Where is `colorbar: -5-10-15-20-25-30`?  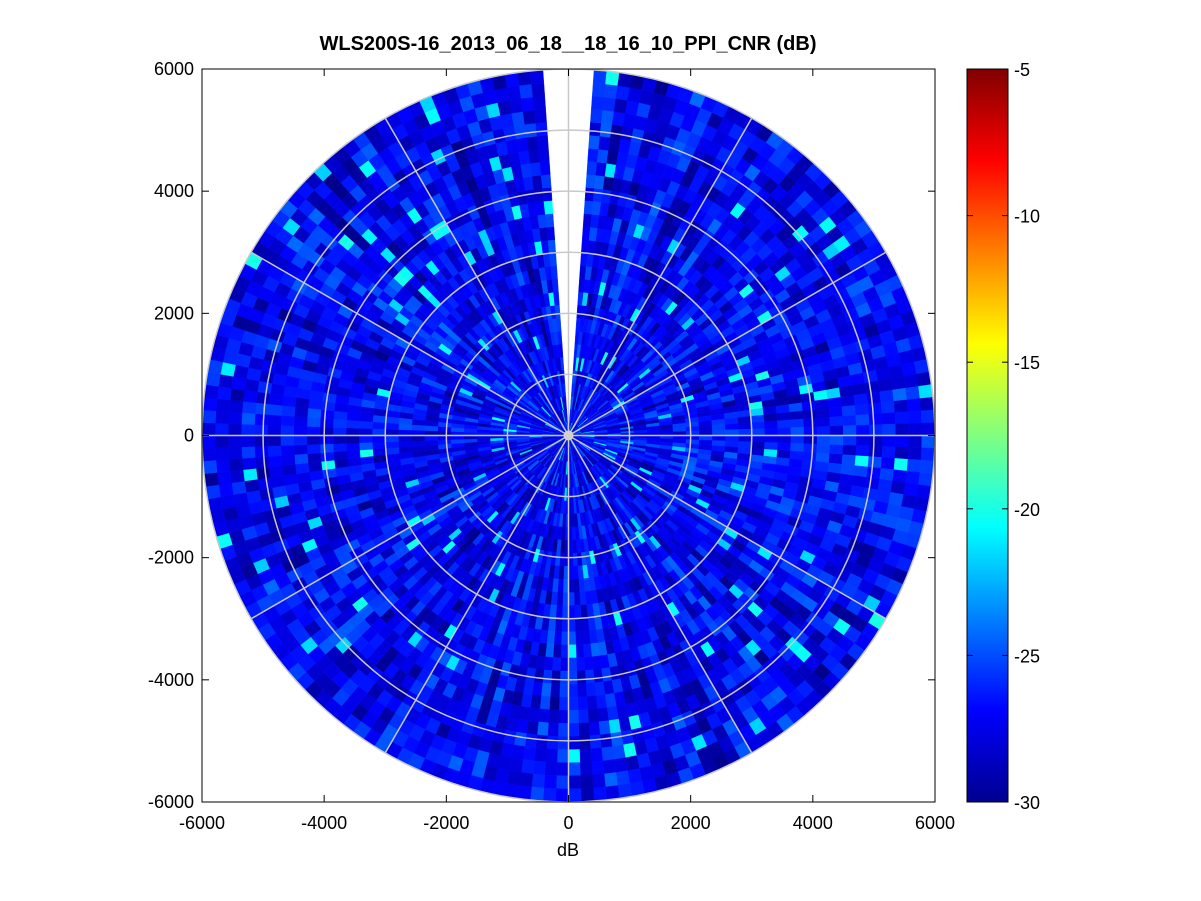
colorbar: -5-10-15-20-25-30 is located at coordinates (1003, 436).